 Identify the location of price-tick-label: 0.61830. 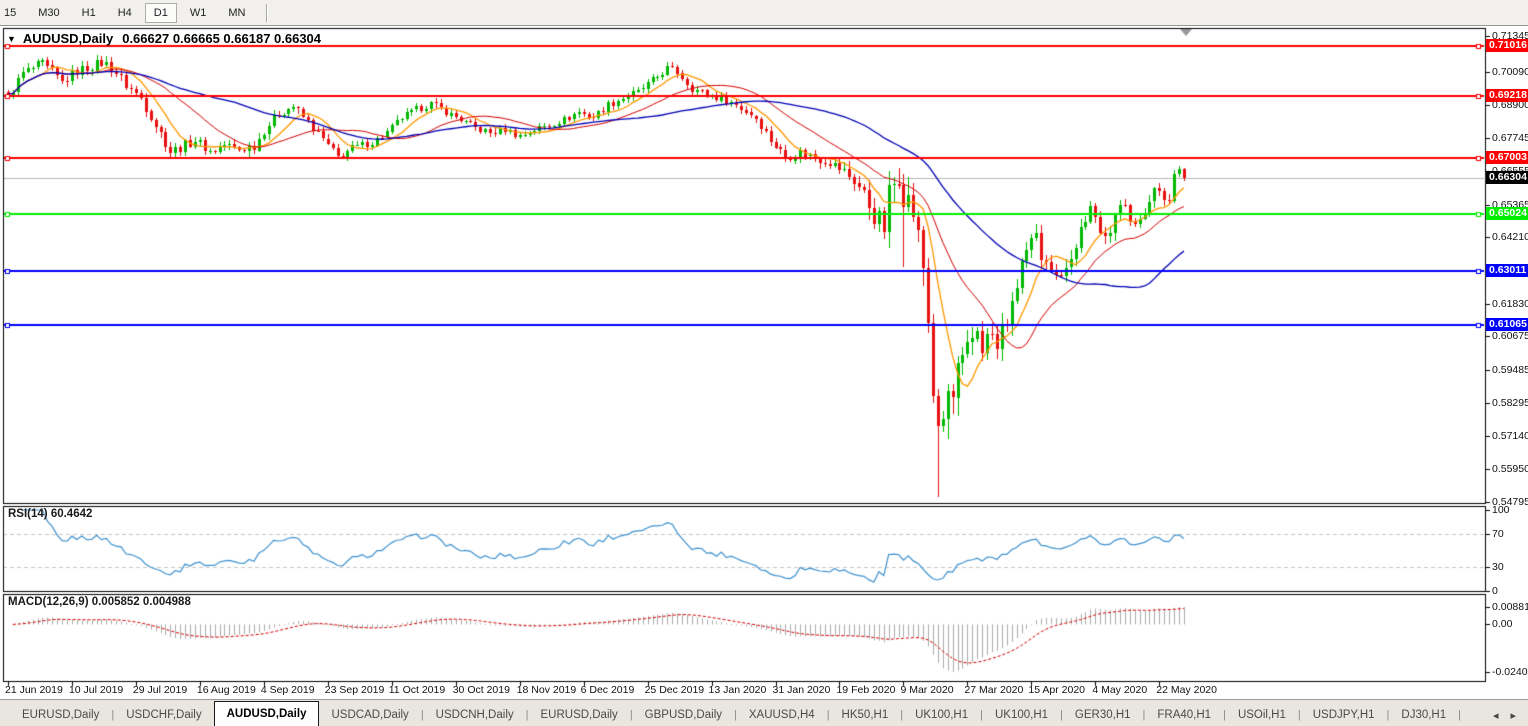
(1510, 303).